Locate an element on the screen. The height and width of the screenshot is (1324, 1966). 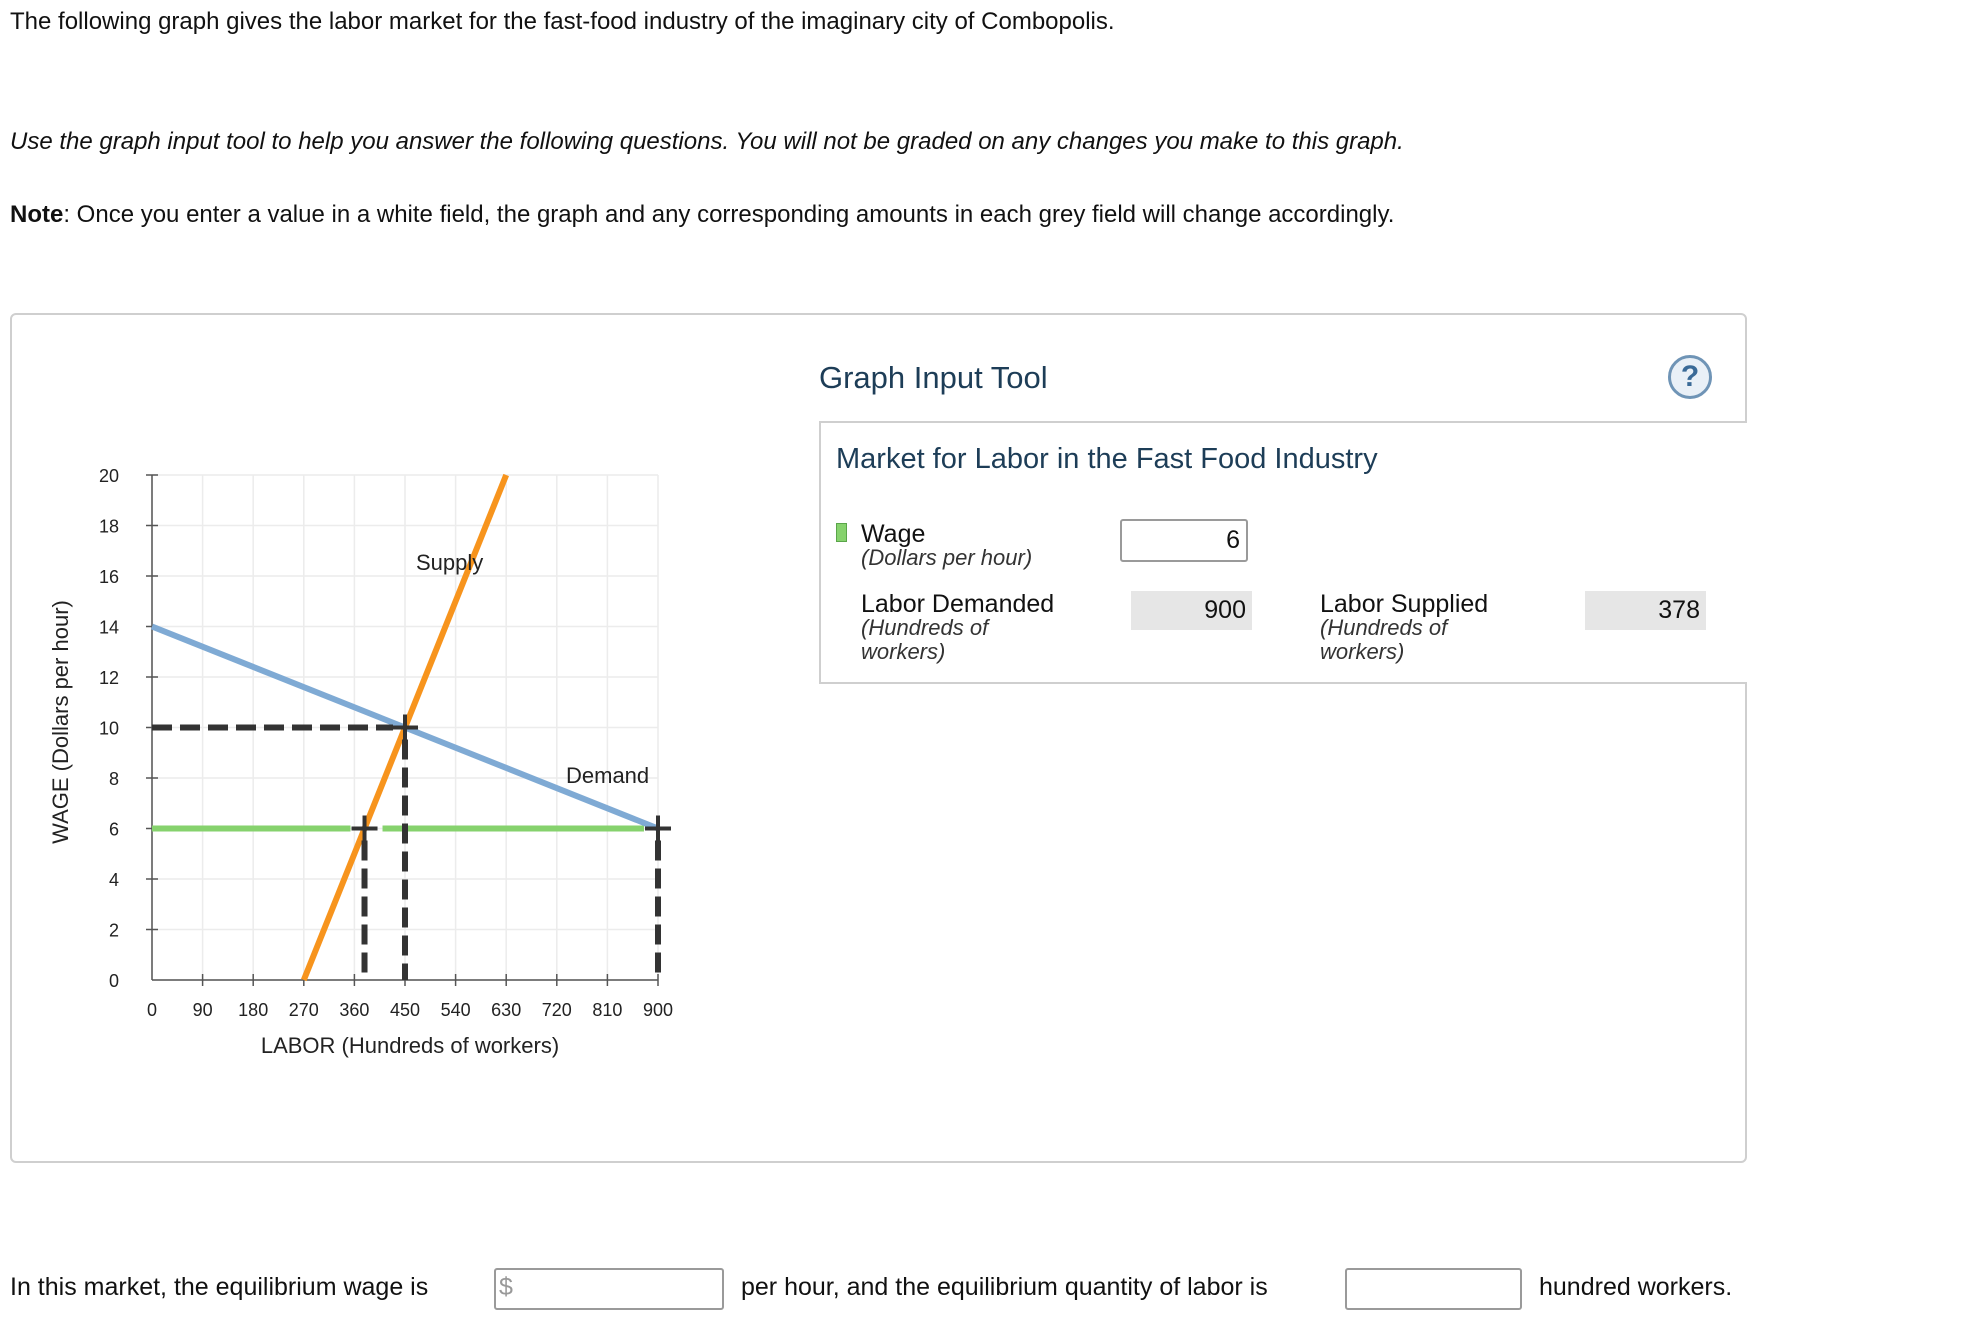
x-tick-label: 630 is located at coordinates (506, 1010).